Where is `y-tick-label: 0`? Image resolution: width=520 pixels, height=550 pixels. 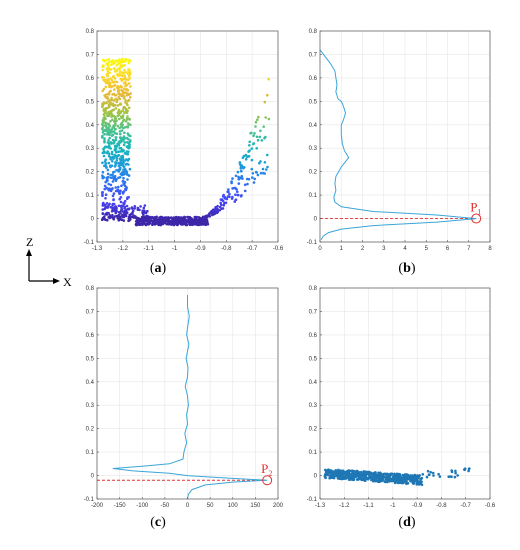 y-tick-label: 0 is located at coordinates (93, 477).